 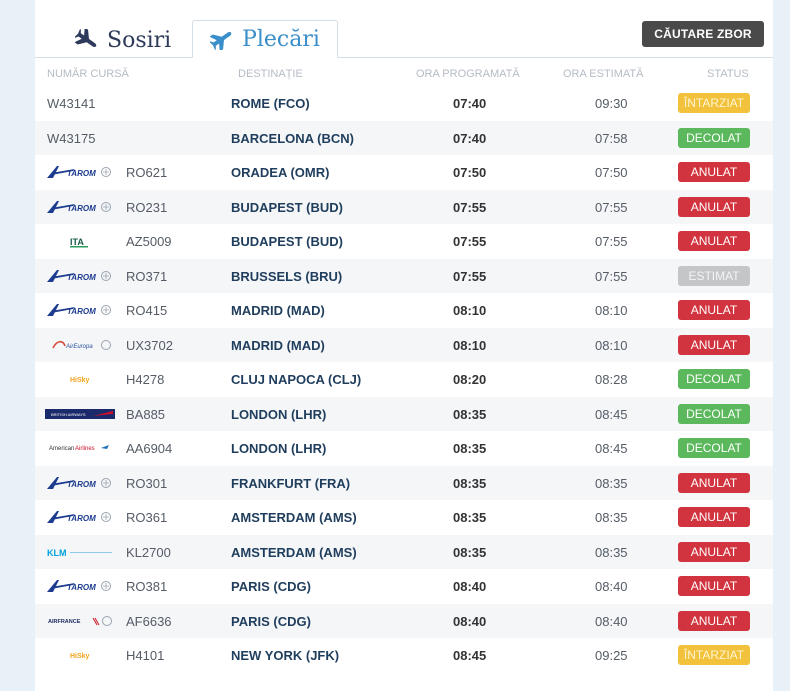 I want to click on destination: FRANKFURT (FRA), so click(x=291, y=483).